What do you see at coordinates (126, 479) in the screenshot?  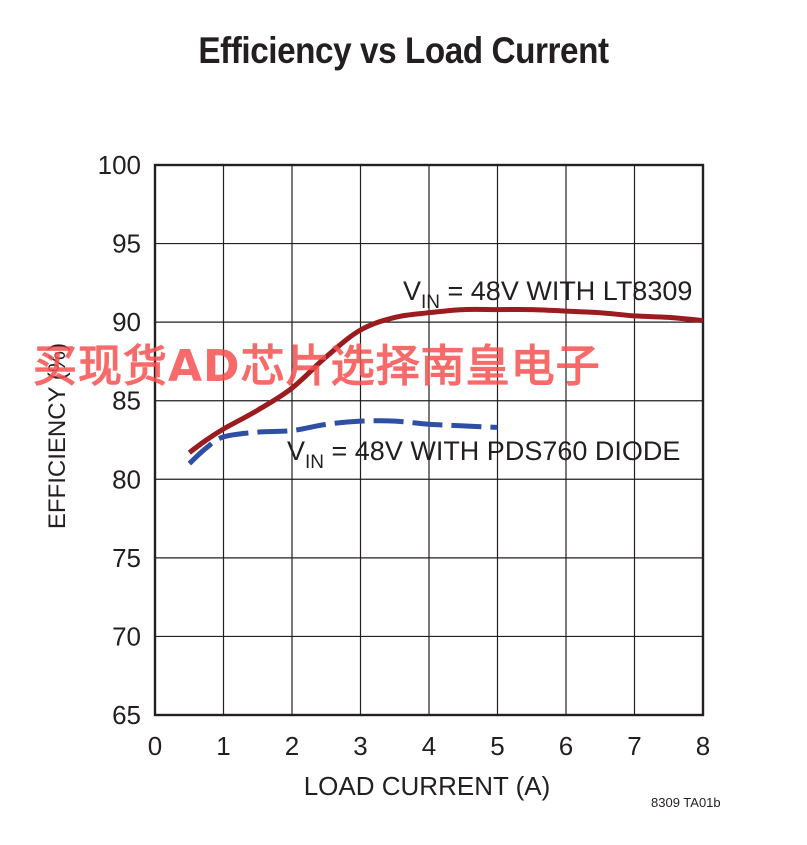 I see `y-tick-label: 80` at bounding box center [126, 479].